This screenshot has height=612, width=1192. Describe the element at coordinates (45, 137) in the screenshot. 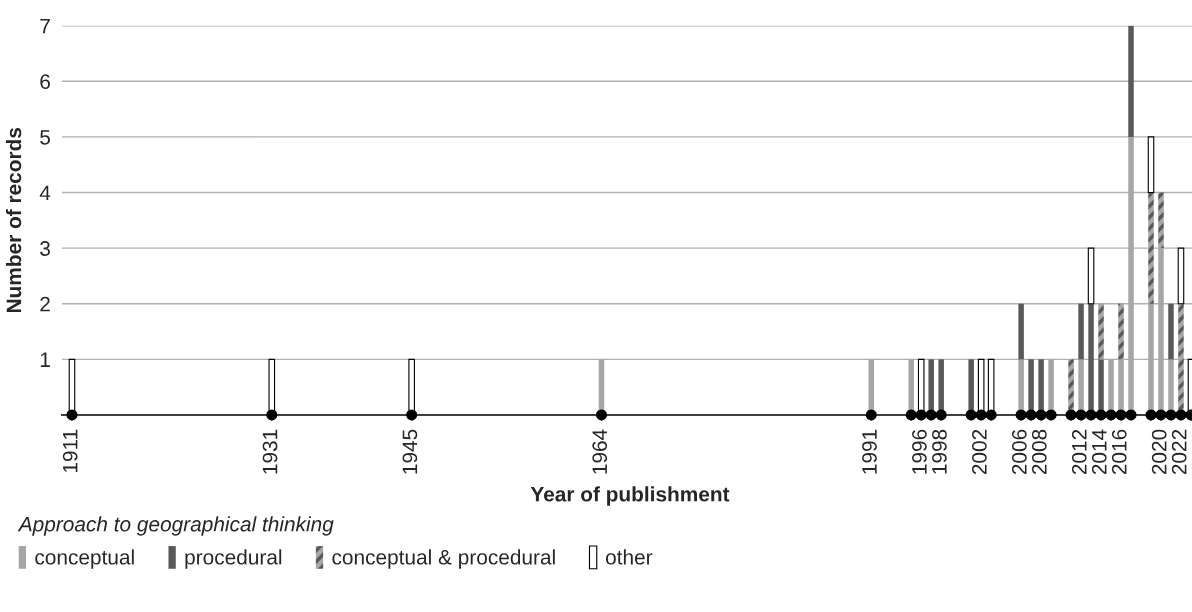

I see `y-tick-label: 5` at that location.